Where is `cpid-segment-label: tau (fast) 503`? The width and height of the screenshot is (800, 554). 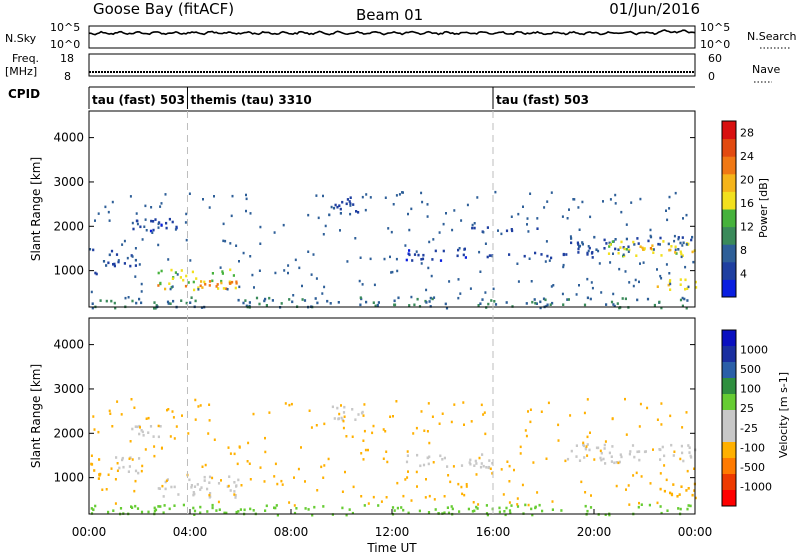
cpid-segment-label: tau (fast) 503 is located at coordinates (542, 100).